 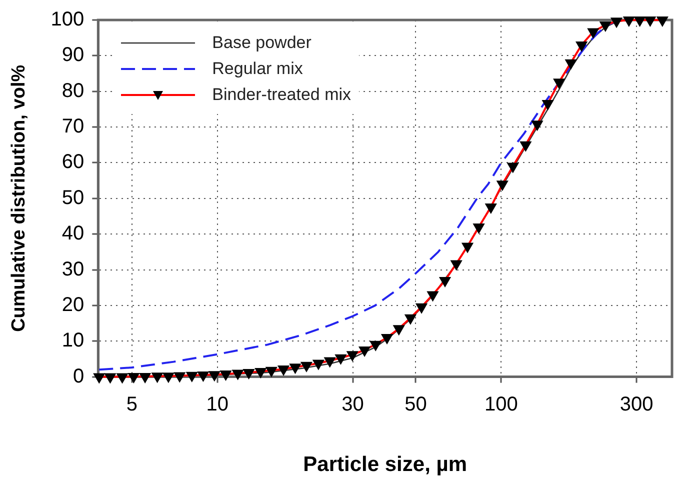 What do you see at coordinates (415, 404) in the screenshot?
I see `x-tick-label: 50` at bounding box center [415, 404].